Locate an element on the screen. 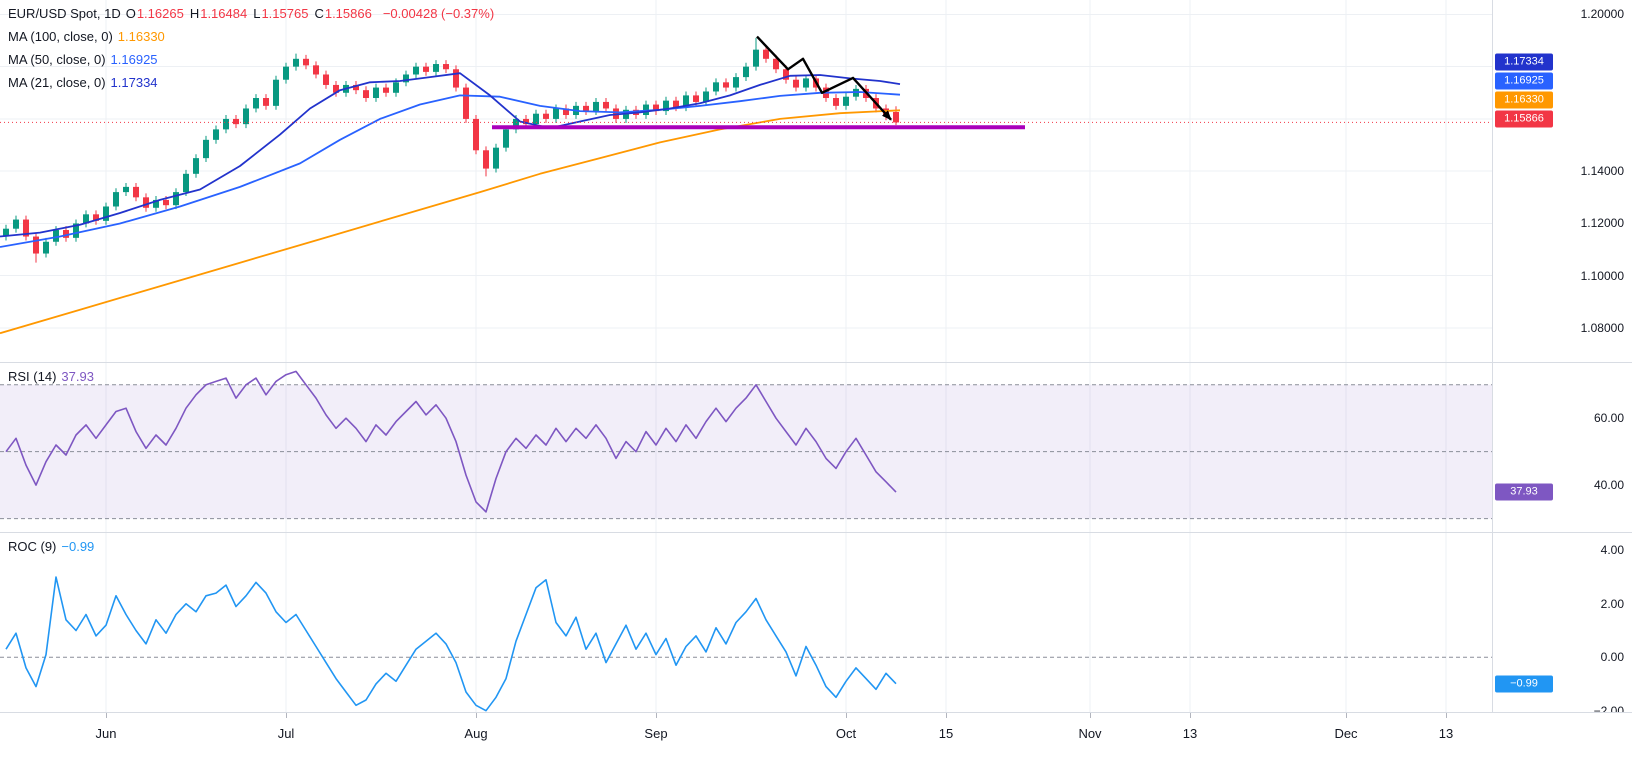  ma-legend-row: MA (21, close, 0) 1.17334 is located at coordinates (251, 82).